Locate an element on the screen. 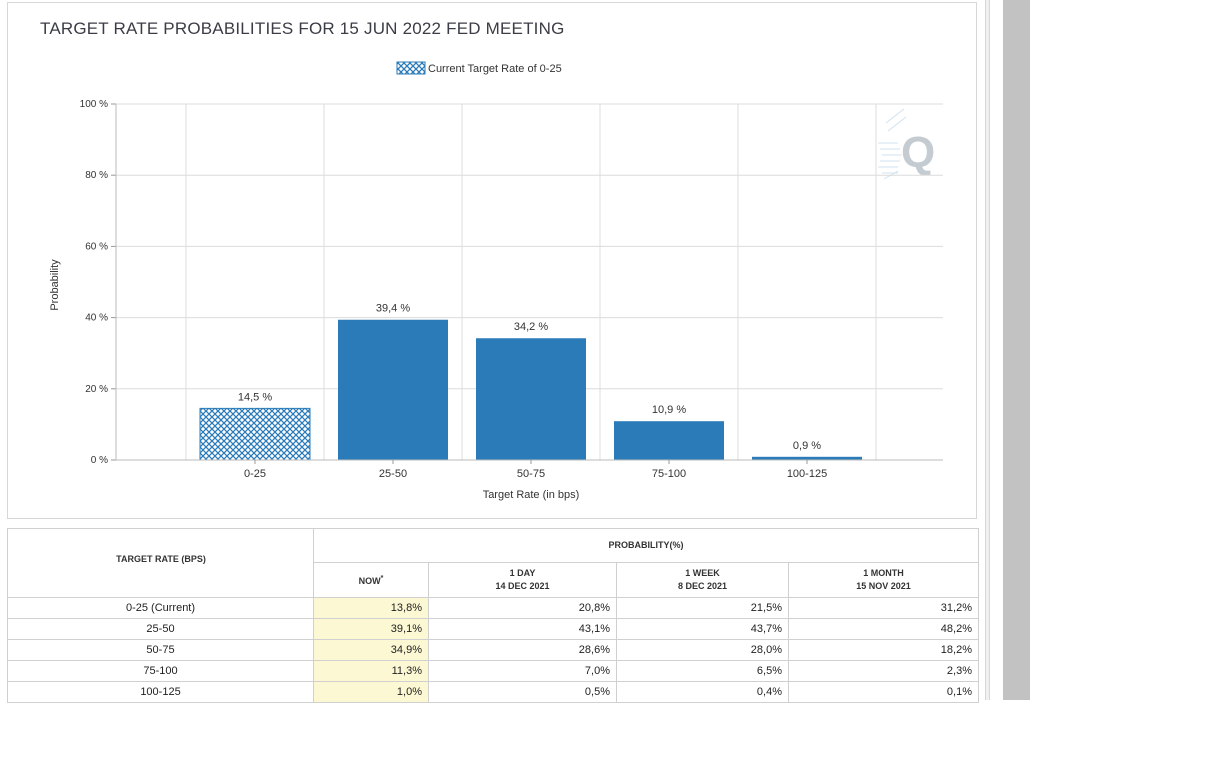  now-value-cell: 1,0% is located at coordinates (371, 692).